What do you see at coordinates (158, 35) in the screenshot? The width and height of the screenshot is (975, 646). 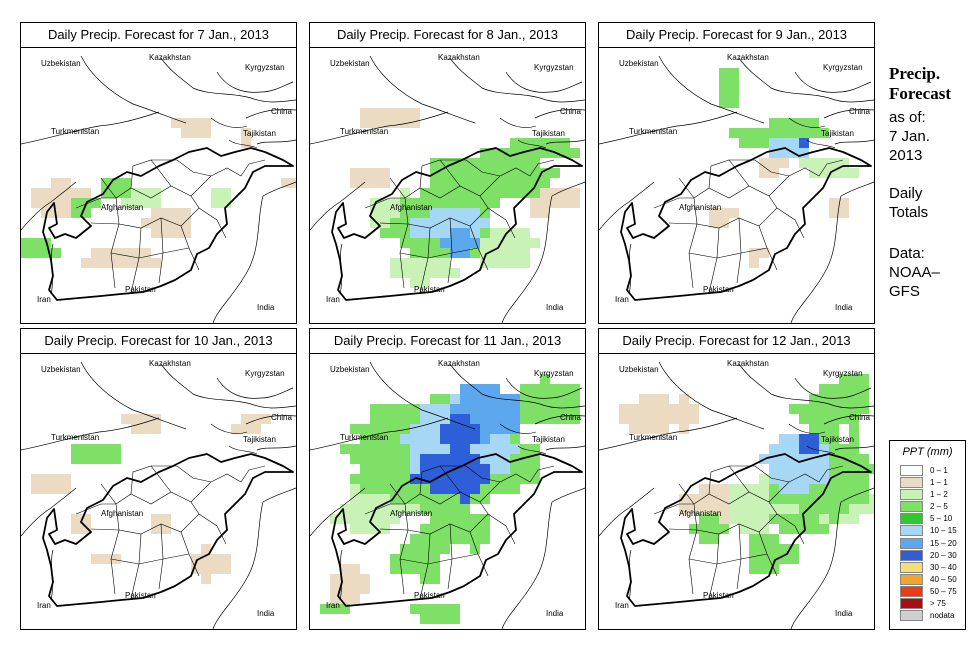 I see `panel-title: Daily Precip. Forecast for 7 Jan., 2013` at bounding box center [158, 35].